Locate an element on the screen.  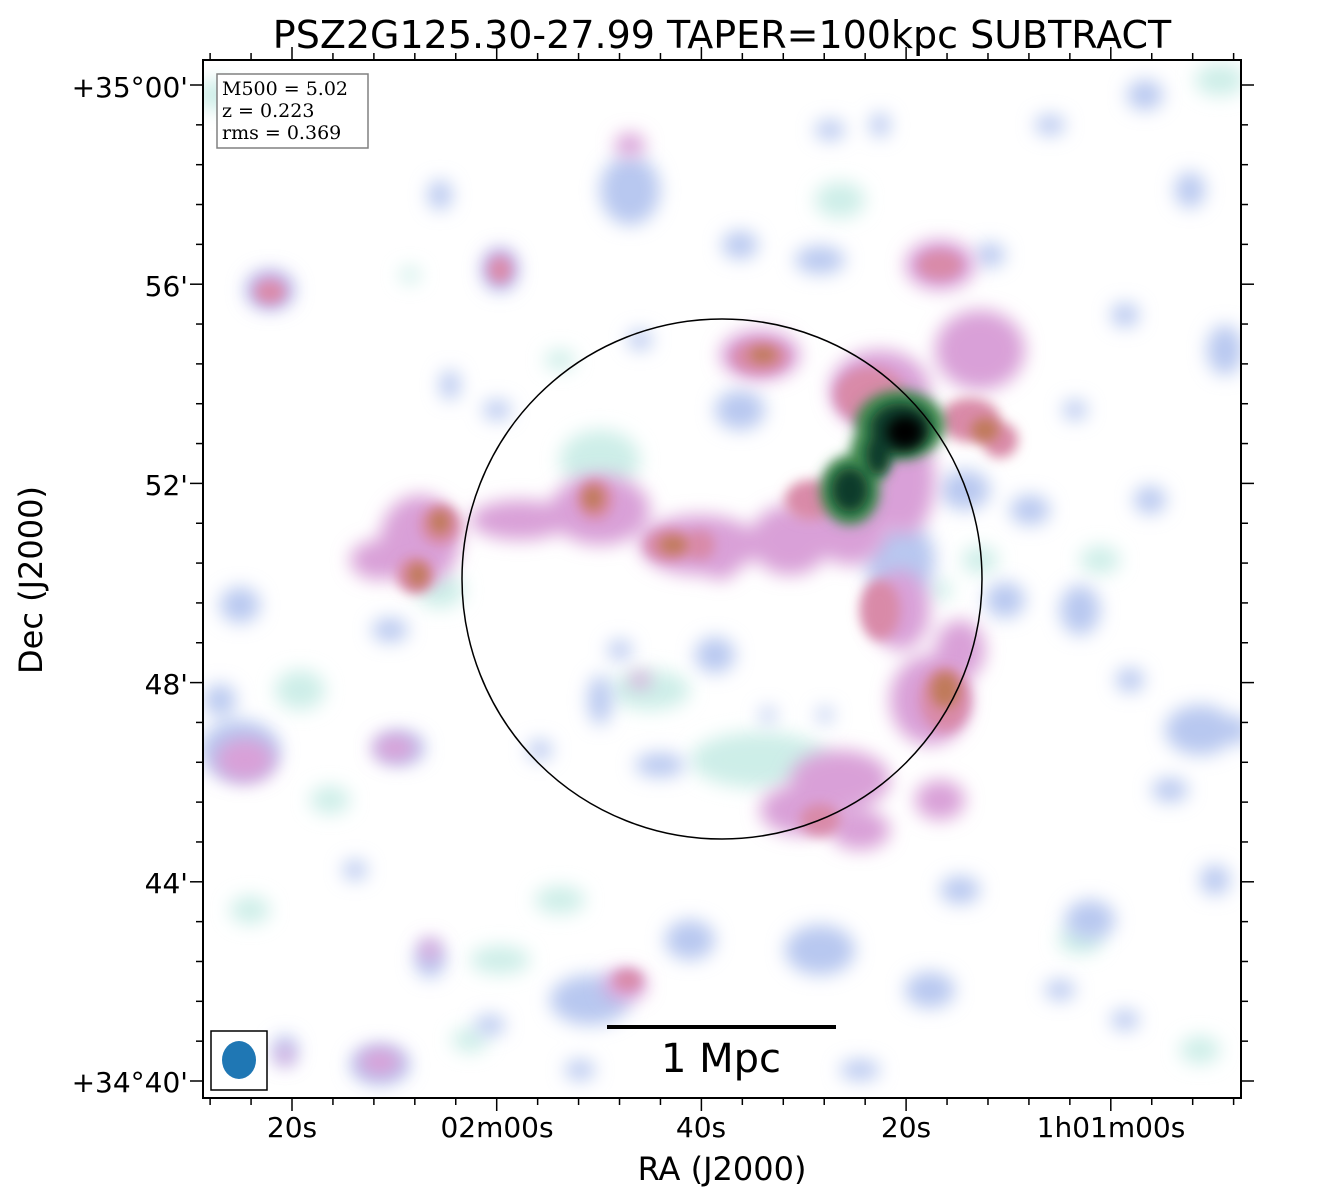
scale-bar-label: 1 Mpc is located at coordinates (721, 1059).